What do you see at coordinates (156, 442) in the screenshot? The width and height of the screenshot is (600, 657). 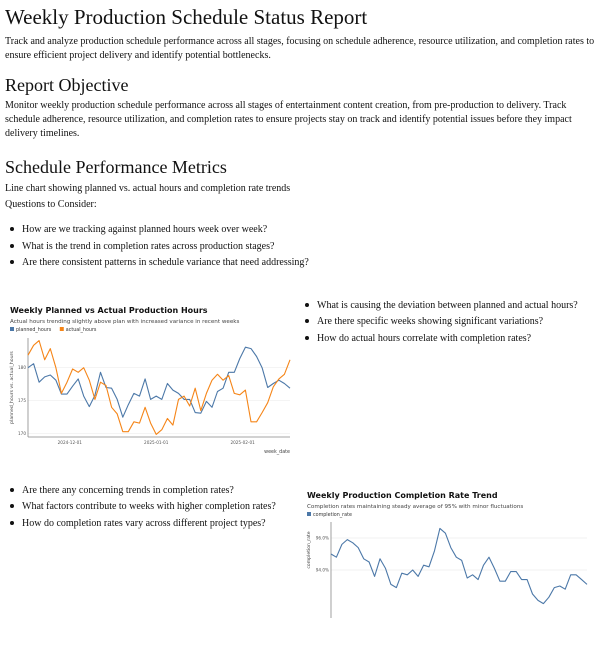 I see `x-tick-label: 2025-01-01` at bounding box center [156, 442].